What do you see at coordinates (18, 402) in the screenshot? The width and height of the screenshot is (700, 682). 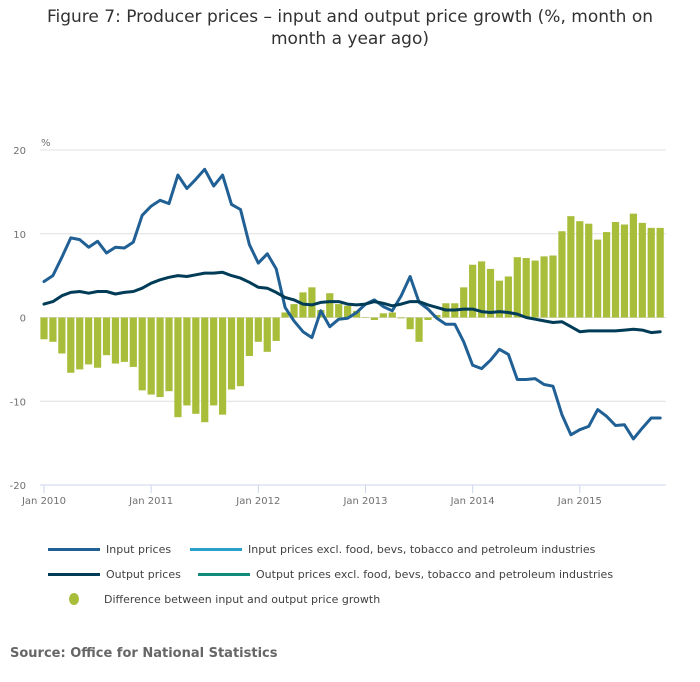 I see `y-tick-label: -10` at bounding box center [18, 402].